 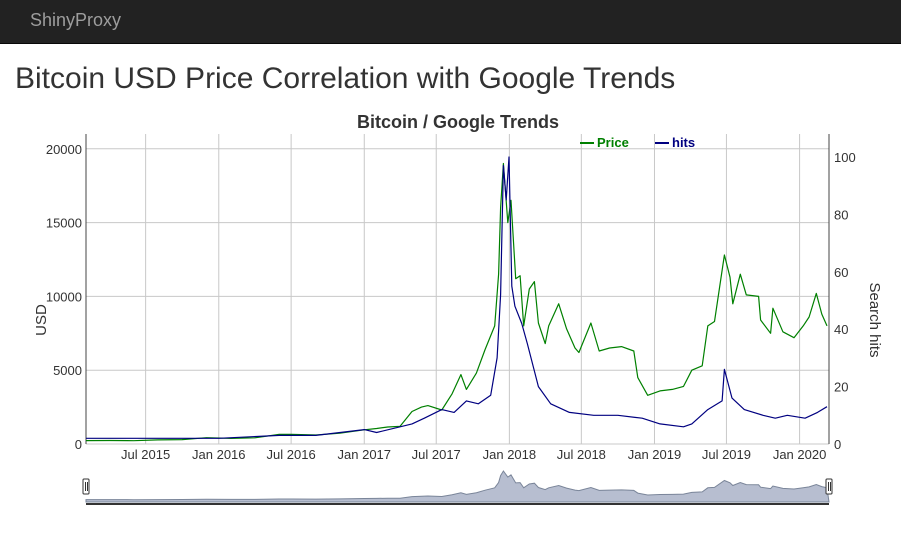 What do you see at coordinates (841, 387) in the screenshot?
I see `y2-tick-label: 20` at bounding box center [841, 387].